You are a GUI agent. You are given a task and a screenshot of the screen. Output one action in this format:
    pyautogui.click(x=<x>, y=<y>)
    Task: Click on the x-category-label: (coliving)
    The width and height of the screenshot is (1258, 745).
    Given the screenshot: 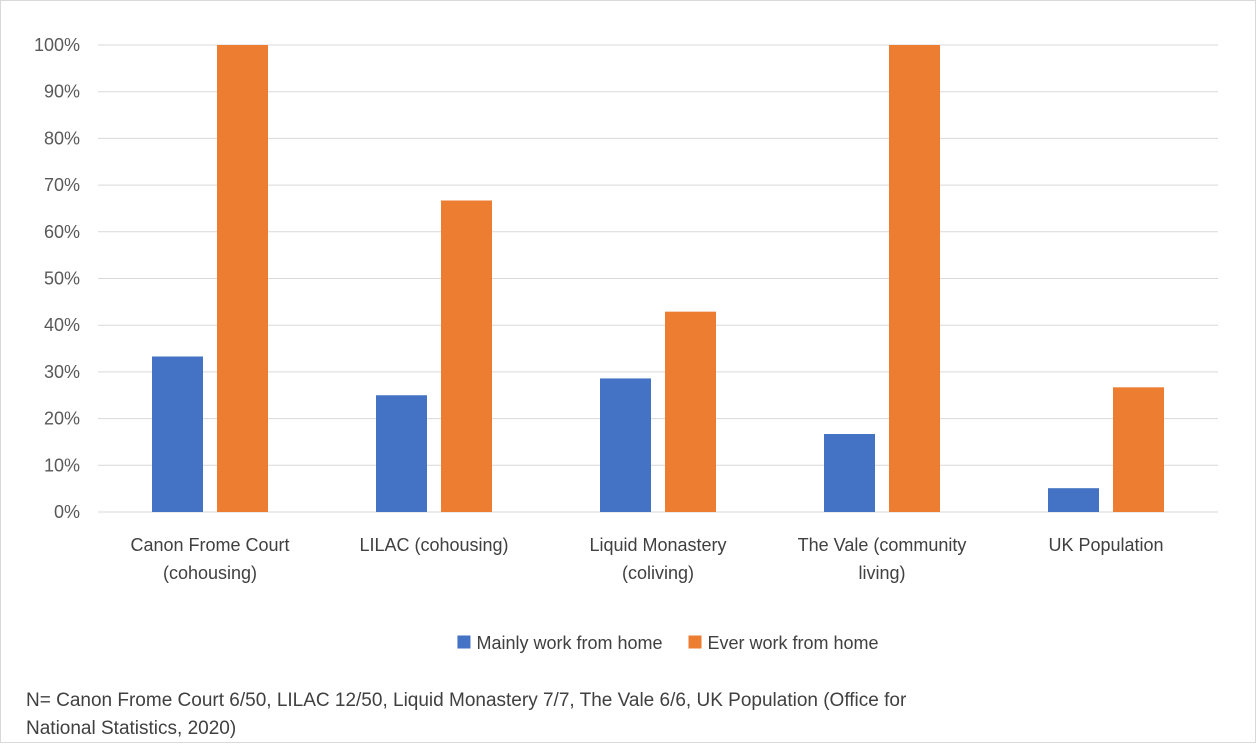 What is the action you would take?
    pyautogui.click(x=658, y=573)
    